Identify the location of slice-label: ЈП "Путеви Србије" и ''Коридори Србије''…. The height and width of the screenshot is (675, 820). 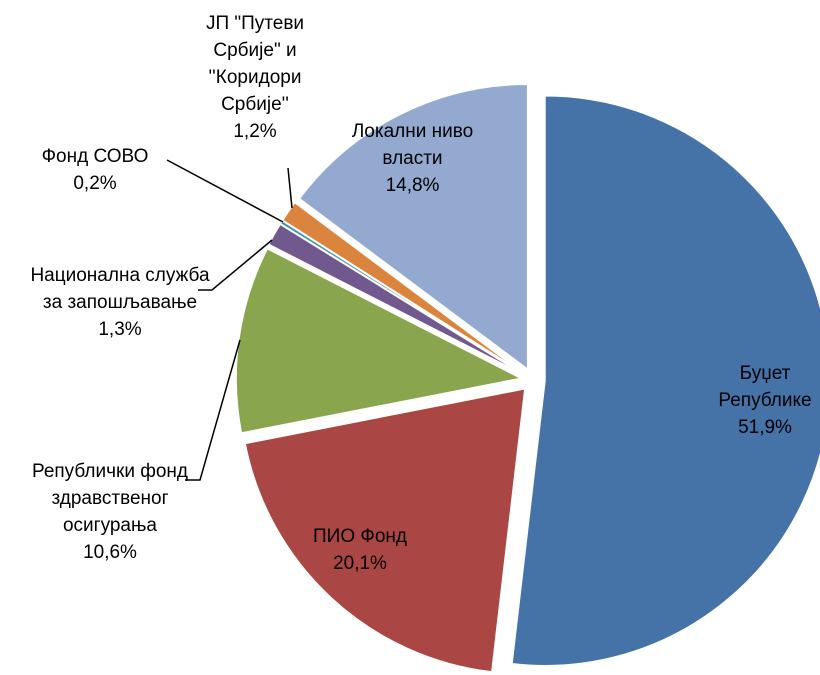
(255, 77).